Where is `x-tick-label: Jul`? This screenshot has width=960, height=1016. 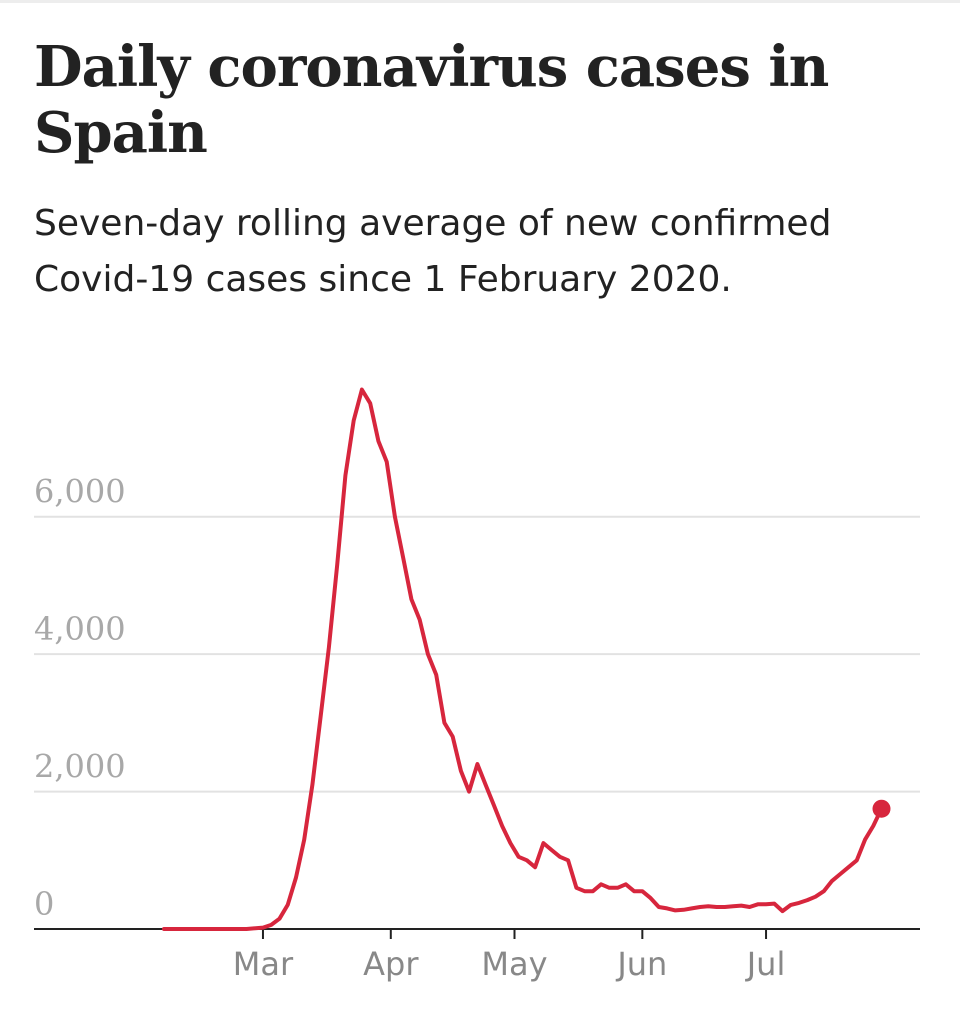
x-tick-label: Jul is located at coordinates (765, 964).